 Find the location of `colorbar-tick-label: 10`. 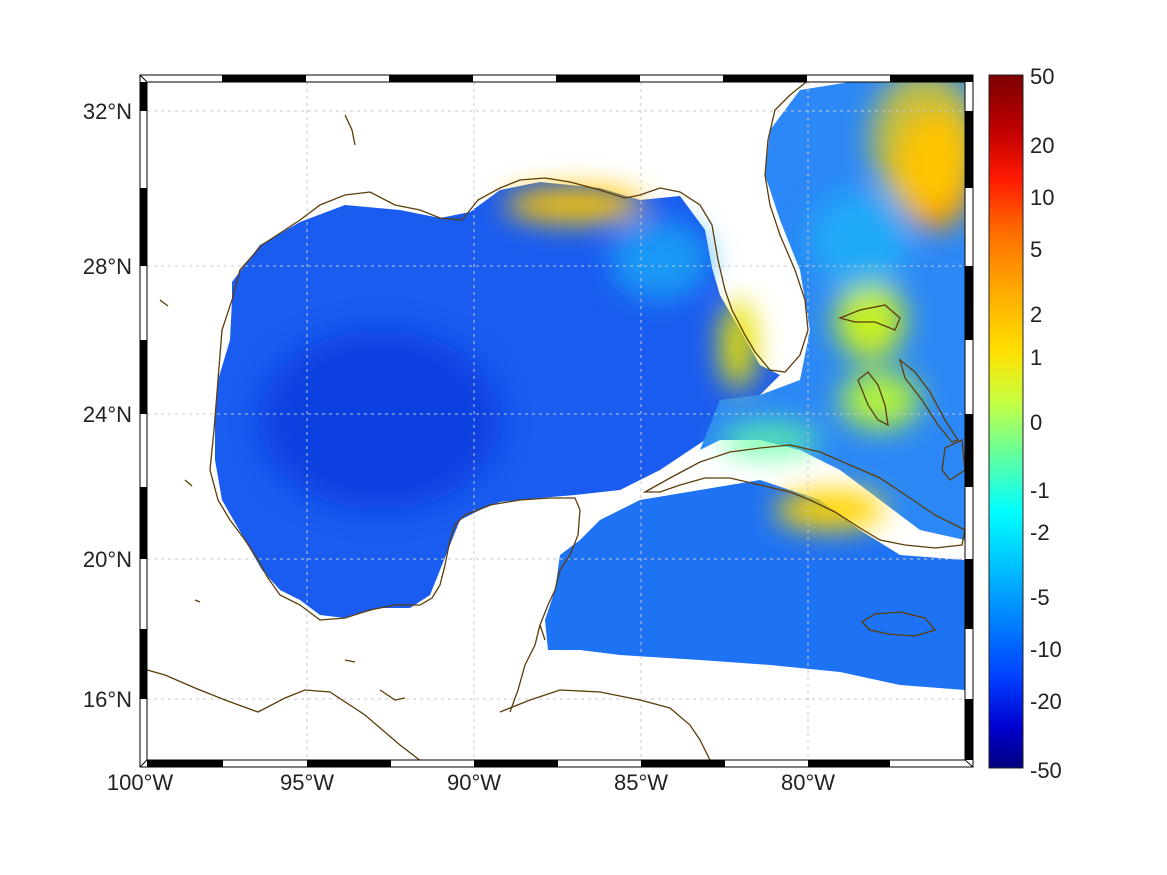

colorbar-tick-label: 10 is located at coordinates (1042, 197).